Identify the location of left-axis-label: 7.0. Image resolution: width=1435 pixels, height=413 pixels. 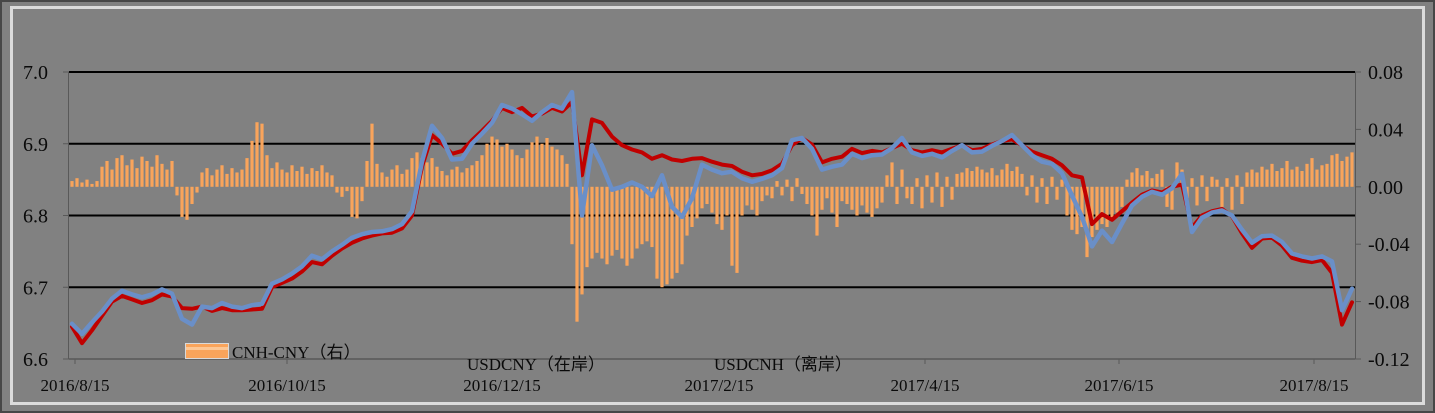
(35, 73).